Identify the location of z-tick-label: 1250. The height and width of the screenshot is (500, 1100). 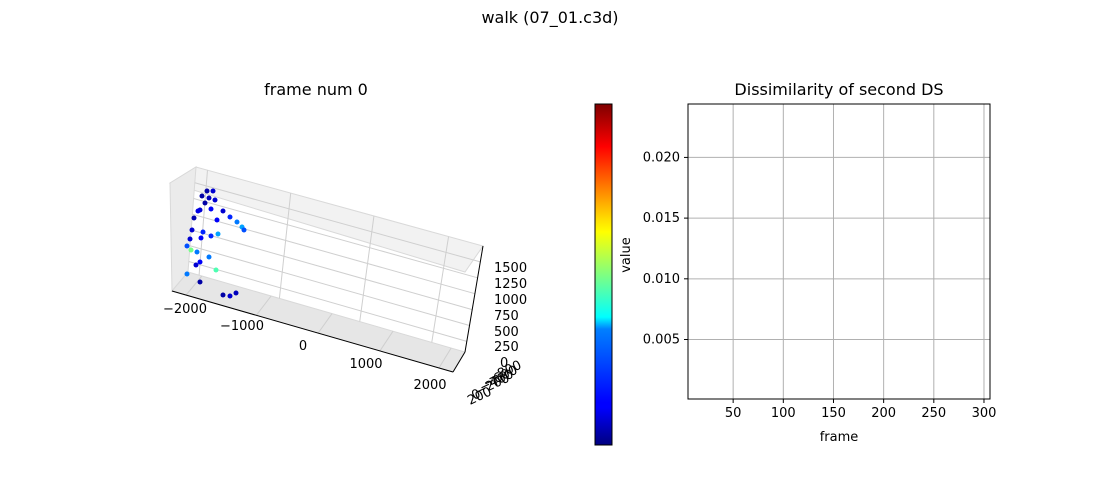
(510, 284).